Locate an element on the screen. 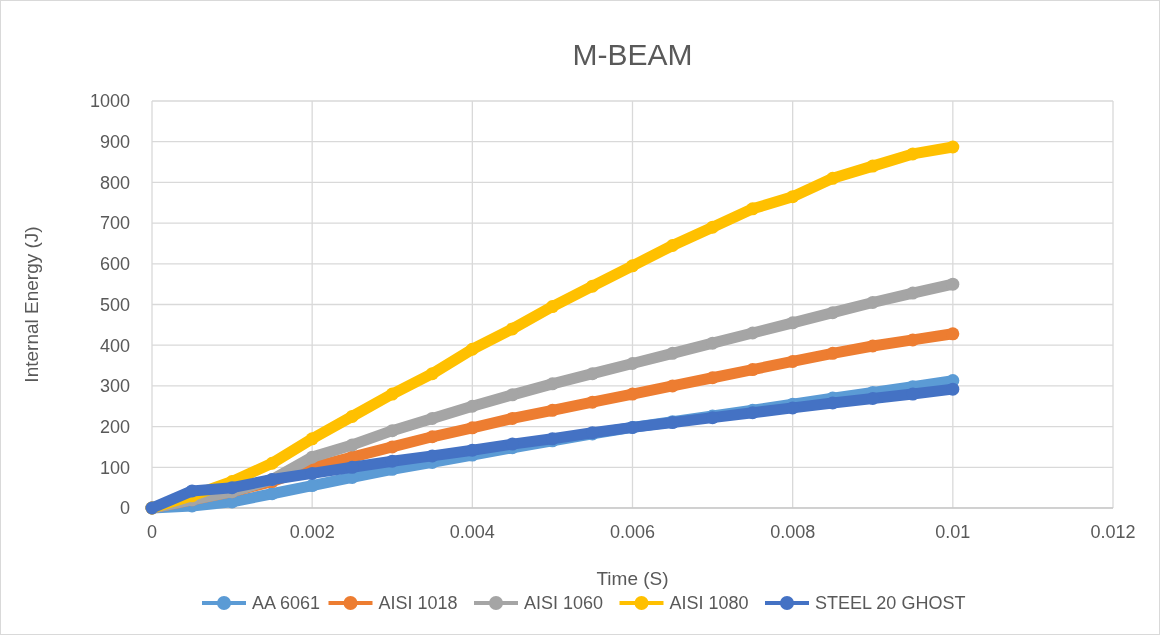 The image size is (1160, 635). x-axis-title: Time (S) is located at coordinates (632, 578).